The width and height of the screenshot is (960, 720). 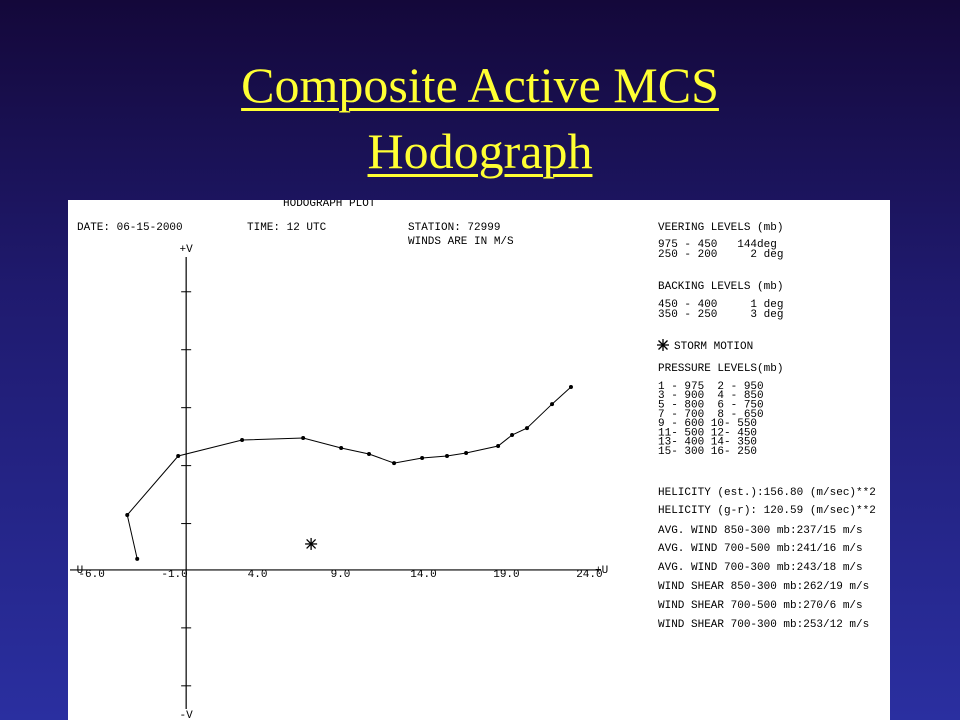 I want to click on date: DATE: 06-15-2000, so click(x=130, y=228).